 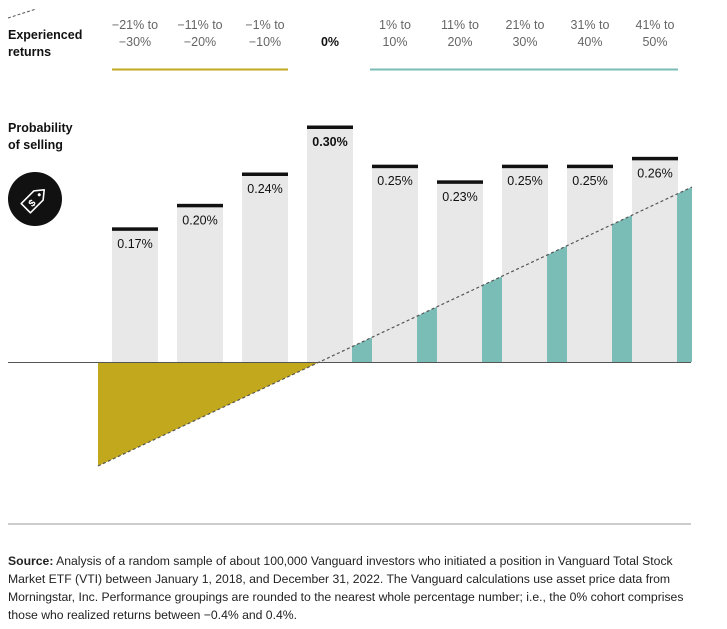 I want to click on category-label: −10%, so click(x=265, y=42).